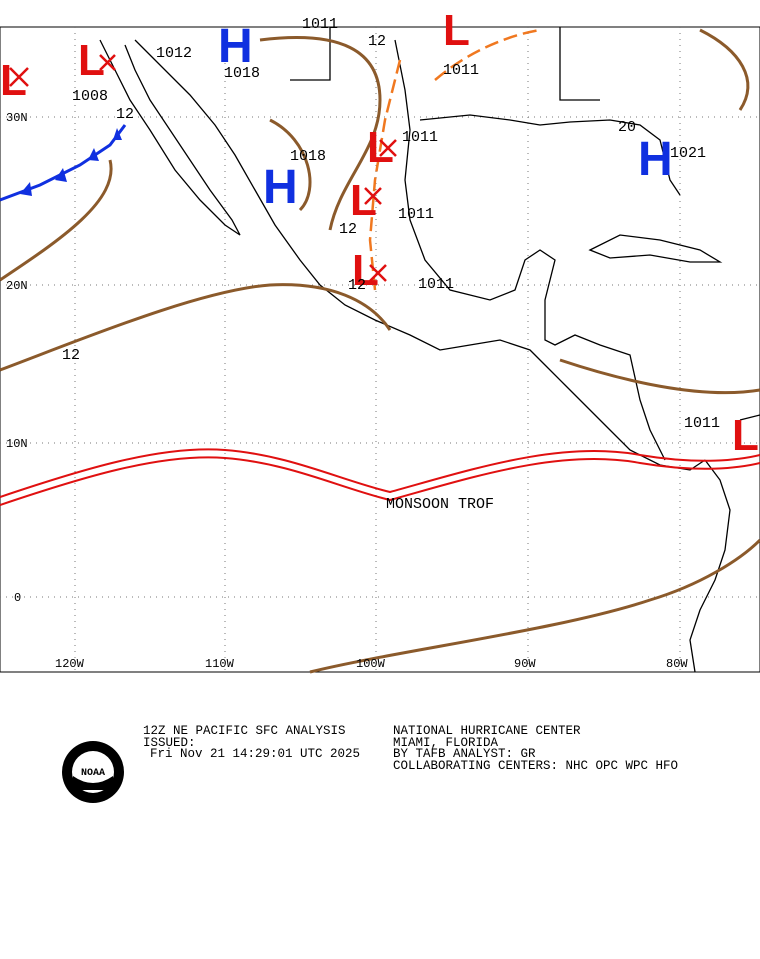 The height and width of the screenshot is (959, 760). What do you see at coordinates (525, 664) in the screenshot?
I see `lon-label: 90W` at bounding box center [525, 664].